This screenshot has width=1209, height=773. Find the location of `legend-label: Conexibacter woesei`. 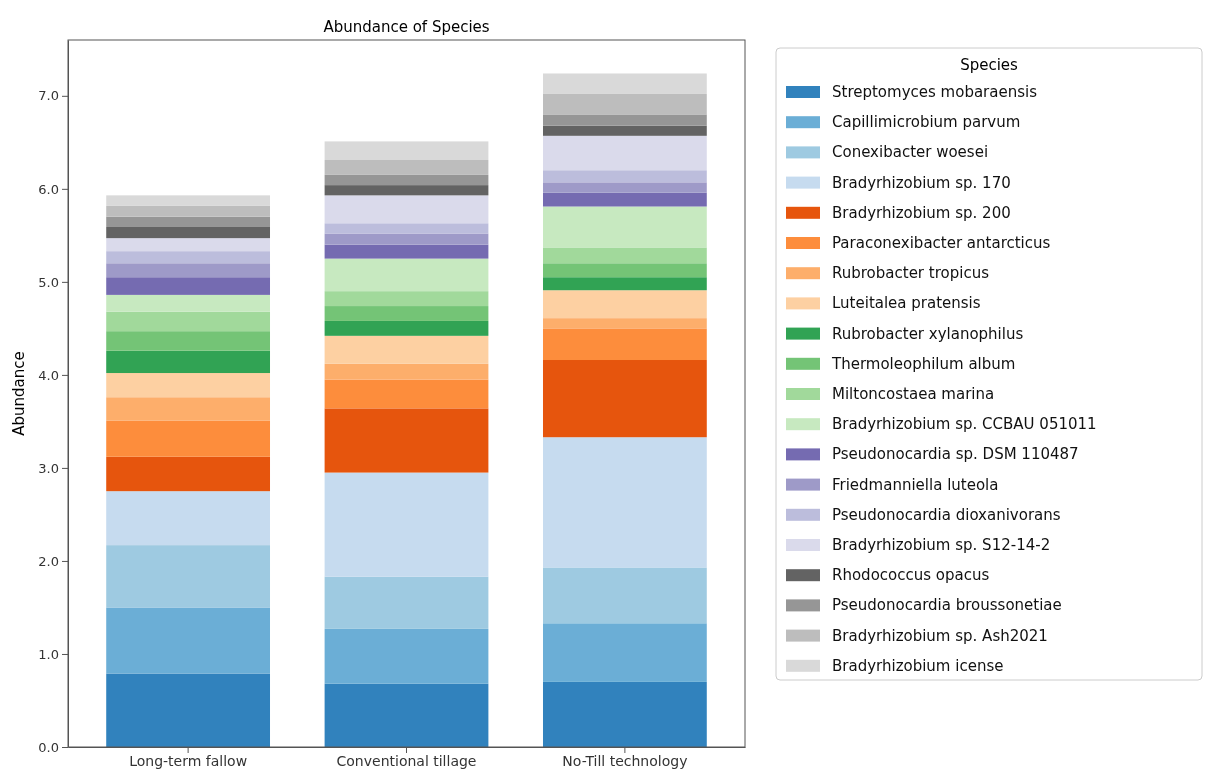

legend-label: Conexibacter woesei is located at coordinates (910, 152).